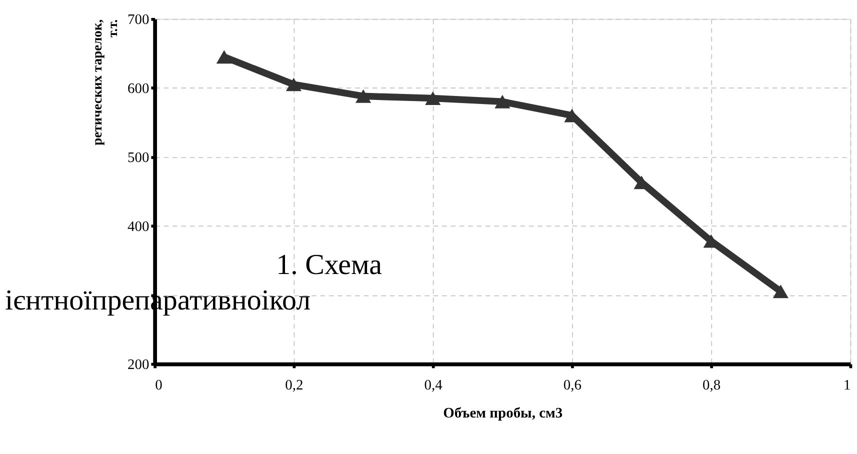 The height and width of the screenshot is (454, 857). What do you see at coordinates (139, 89) in the screenshot?
I see `y-tick-label: 600` at bounding box center [139, 89].